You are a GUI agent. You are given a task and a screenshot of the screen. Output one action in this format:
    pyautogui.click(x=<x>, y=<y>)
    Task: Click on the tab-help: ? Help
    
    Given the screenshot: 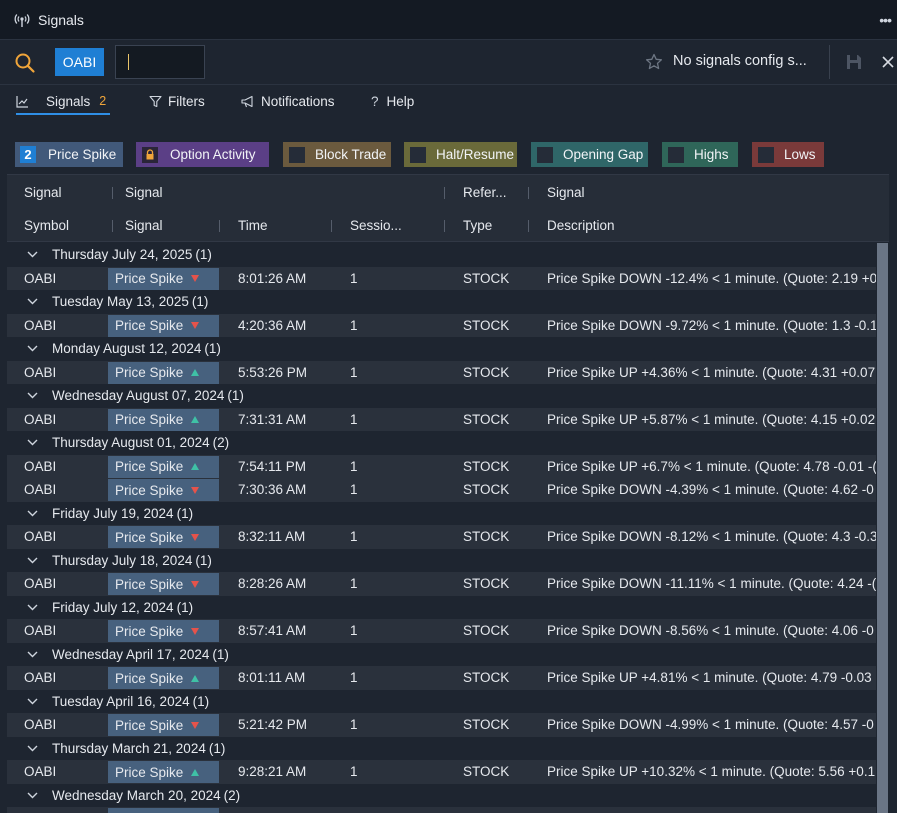 What is the action you would take?
    pyautogui.click(x=392, y=101)
    